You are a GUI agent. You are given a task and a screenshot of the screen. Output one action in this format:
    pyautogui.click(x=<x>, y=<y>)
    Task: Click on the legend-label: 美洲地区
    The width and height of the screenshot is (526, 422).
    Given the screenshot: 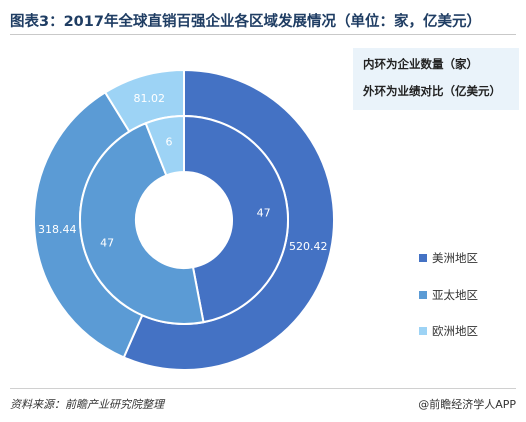 What is the action you would take?
    pyautogui.click(x=455, y=258)
    